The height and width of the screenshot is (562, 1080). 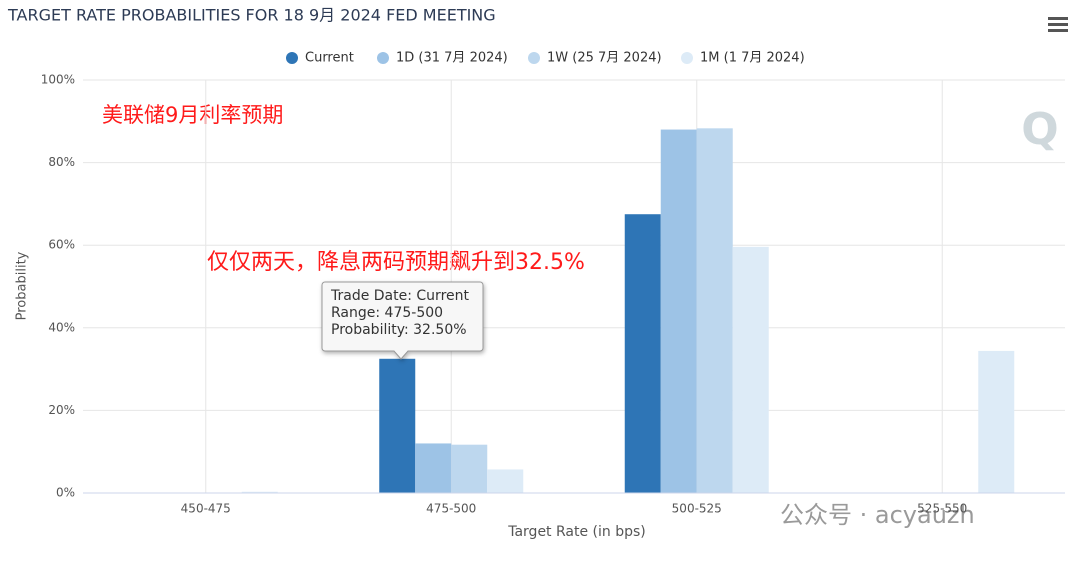 What do you see at coordinates (22, 285) in the screenshot?
I see `y-axis-label: Probability` at bounding box center [22, 285].